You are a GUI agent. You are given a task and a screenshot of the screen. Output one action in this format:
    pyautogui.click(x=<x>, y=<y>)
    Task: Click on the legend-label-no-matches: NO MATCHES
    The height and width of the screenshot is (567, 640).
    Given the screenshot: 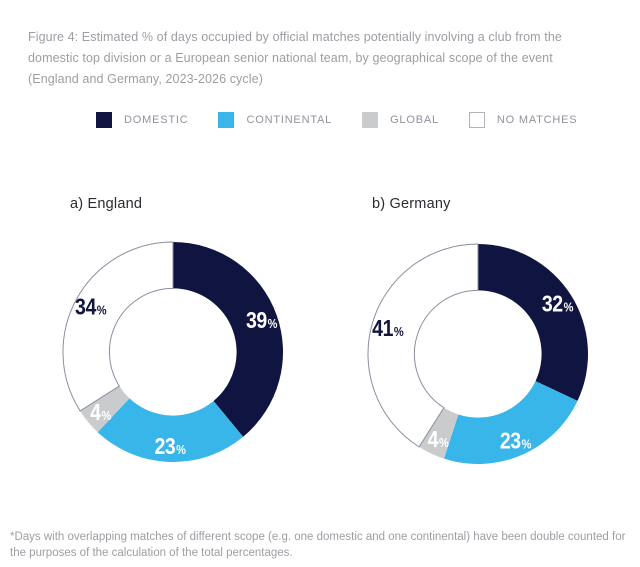 What is the action you would take?
    pyautogui.click(x=537, y=120)
    